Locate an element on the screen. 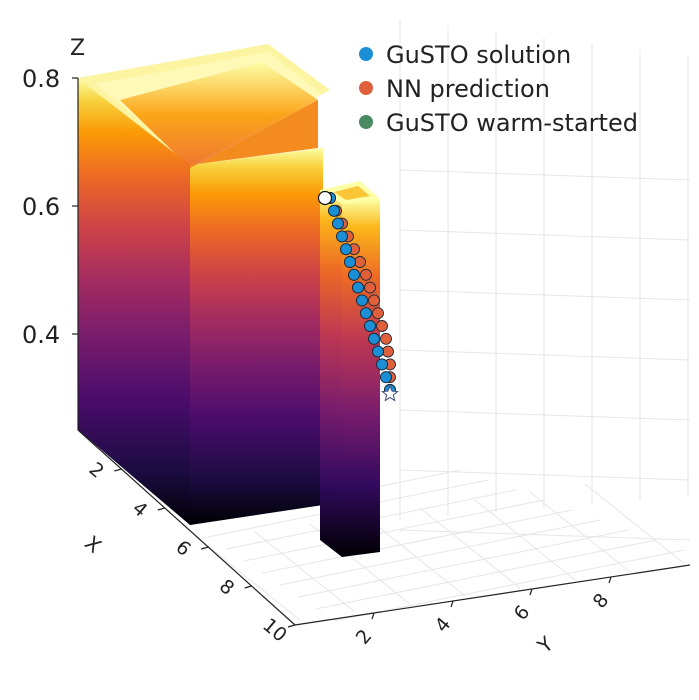 The image size is (699, 700). x-tick-label-0: 2 is located at coordinates (96, 470).